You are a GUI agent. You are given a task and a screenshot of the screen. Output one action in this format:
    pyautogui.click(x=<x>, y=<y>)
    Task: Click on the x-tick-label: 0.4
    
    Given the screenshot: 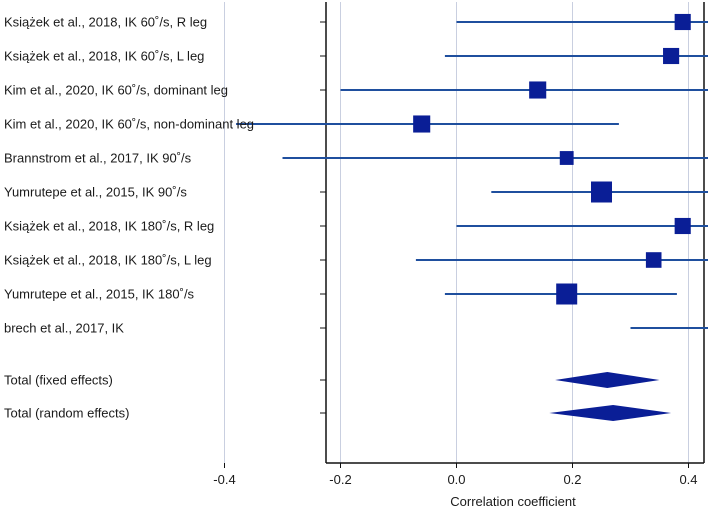 What is the action you would take?
    pyautogui.click(x=688, y=479)
    